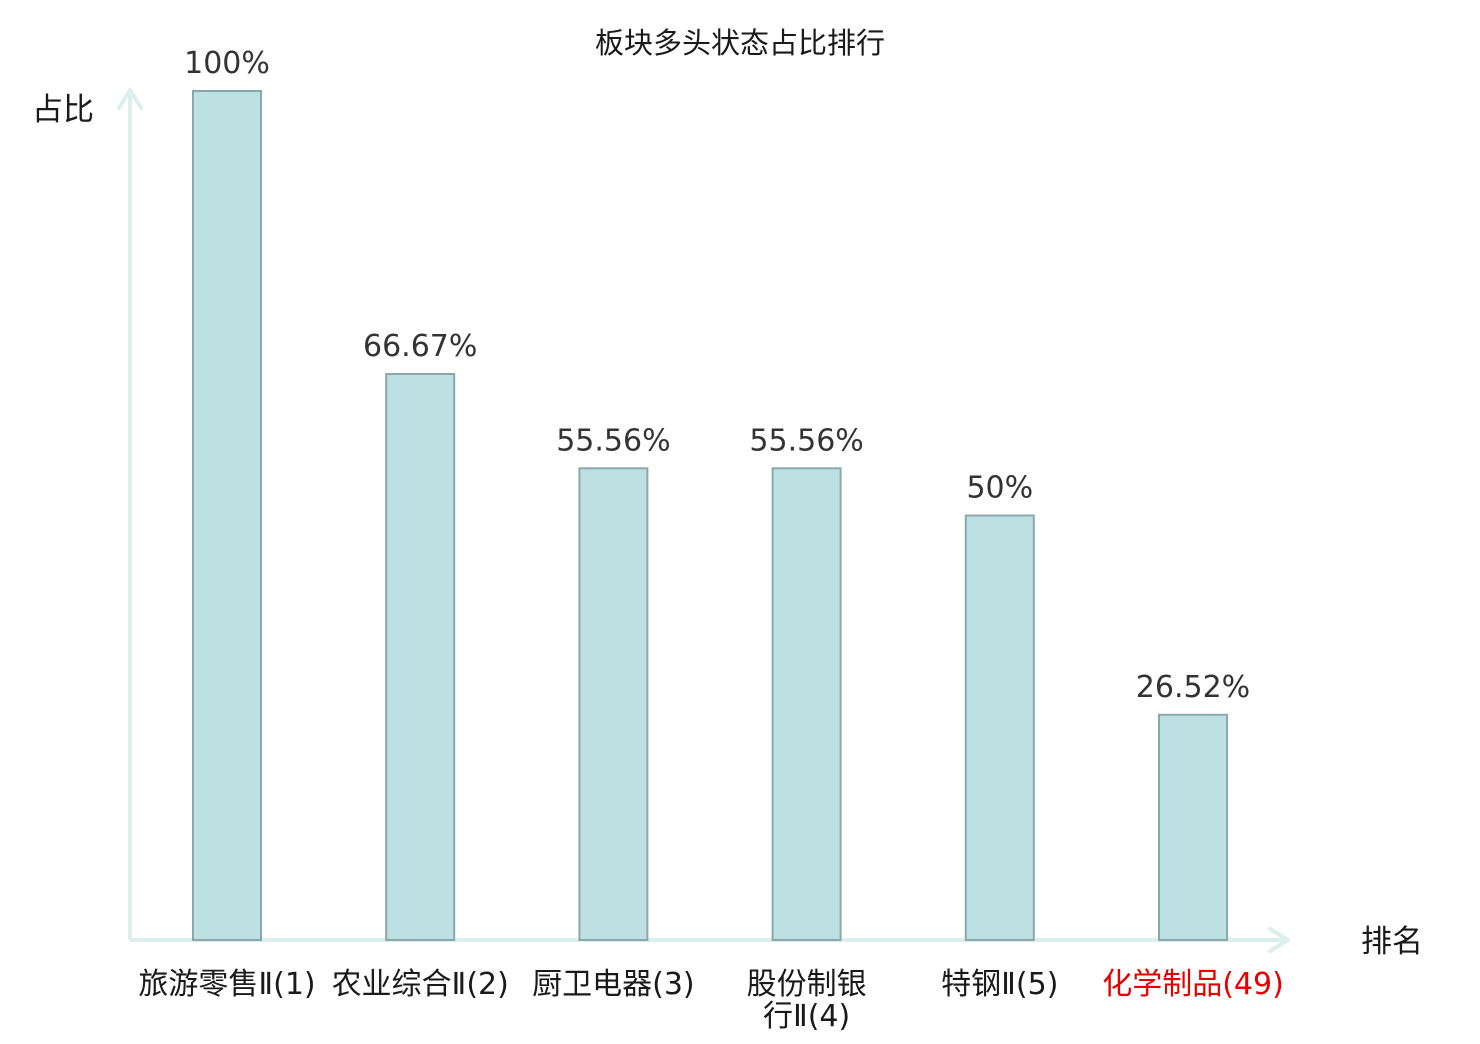 The image size is (1480, 1044). What do you see at coordinates (1279, 940) in the screenshot?
I see `x-axis-arrow-icon` at bounding box center [1279, 940].